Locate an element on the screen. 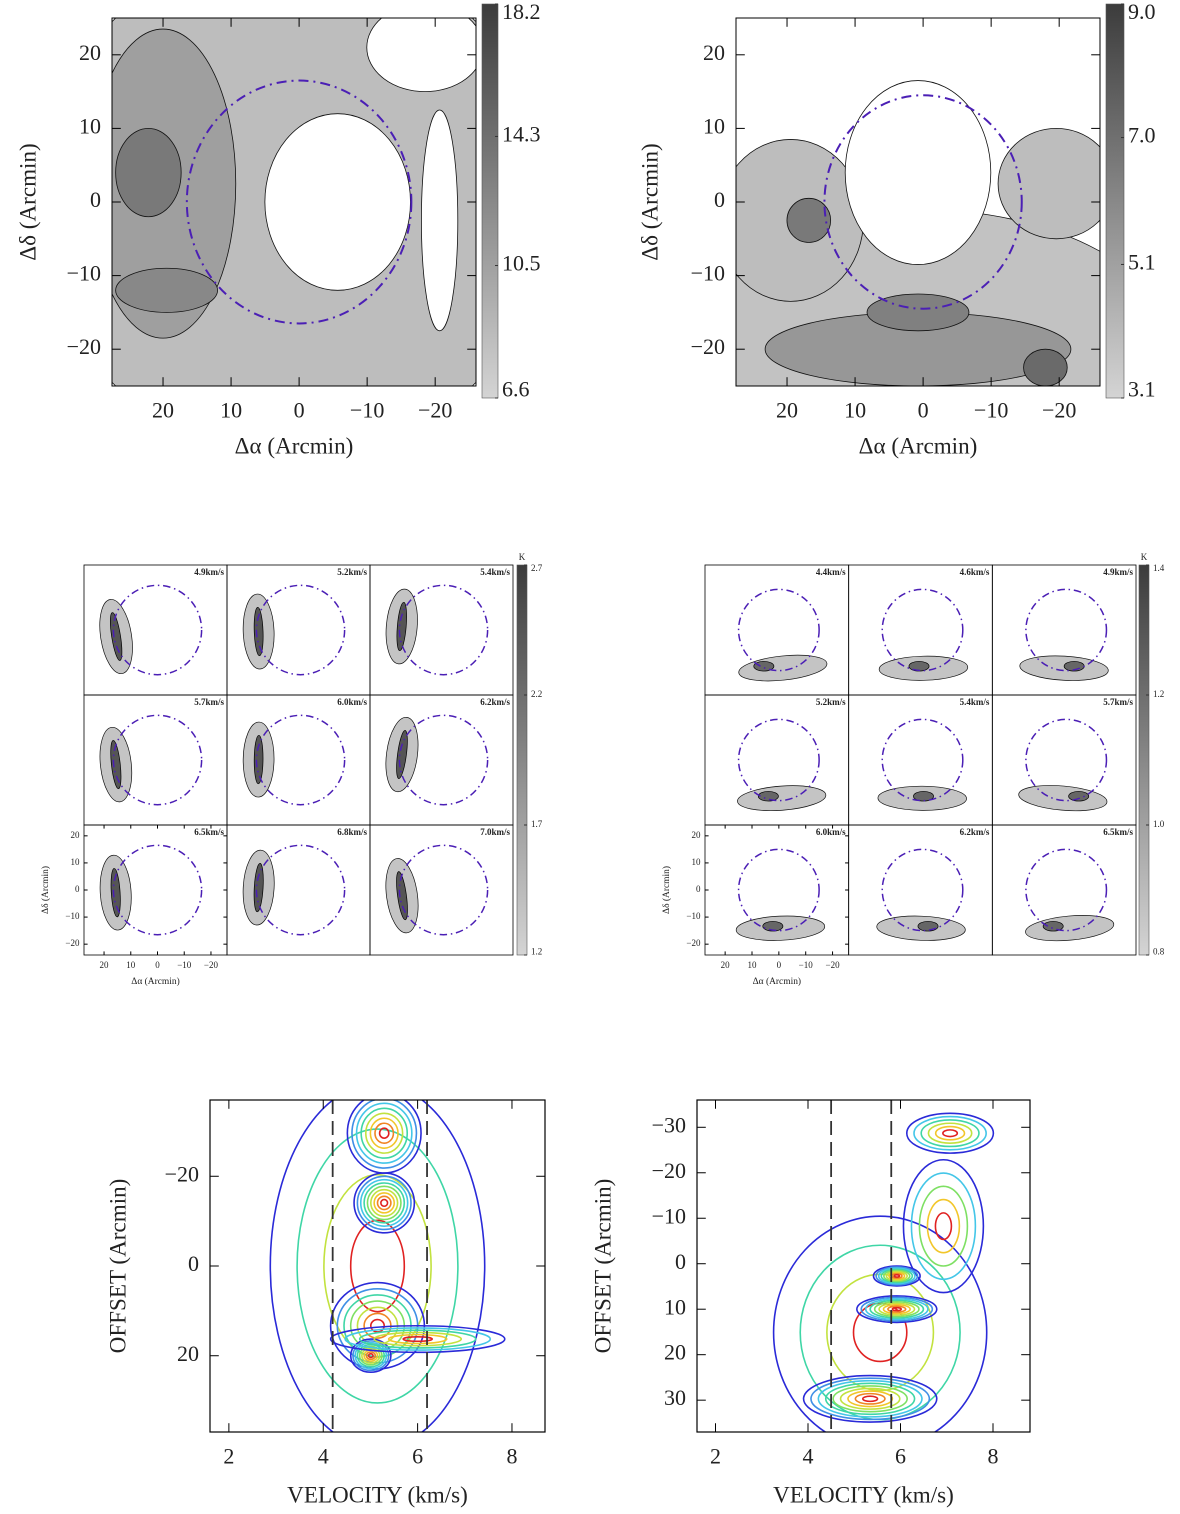 This screenshot has height=1514, width=1180. plot-area is located at coordinates (387, 1266).